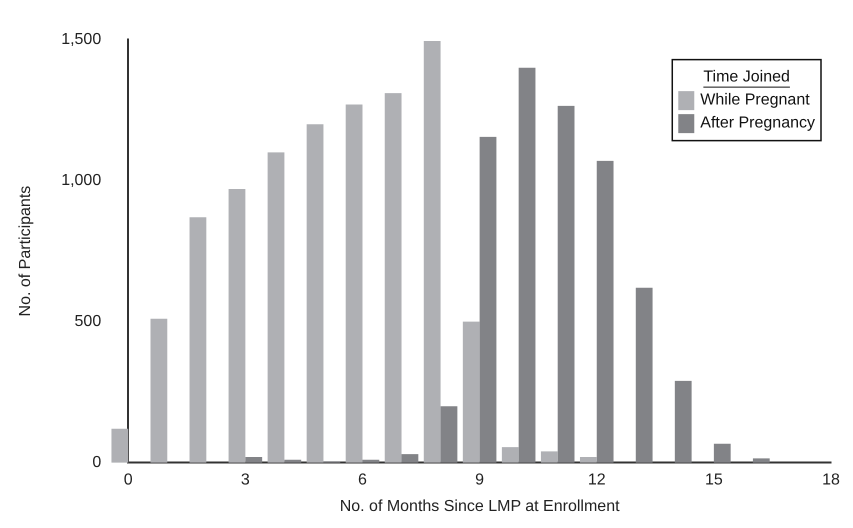  What do you see at coordinates (81, 39) in the screenshot?
I see `y-tick-label: 1,500` at bounding box center [81, 39].